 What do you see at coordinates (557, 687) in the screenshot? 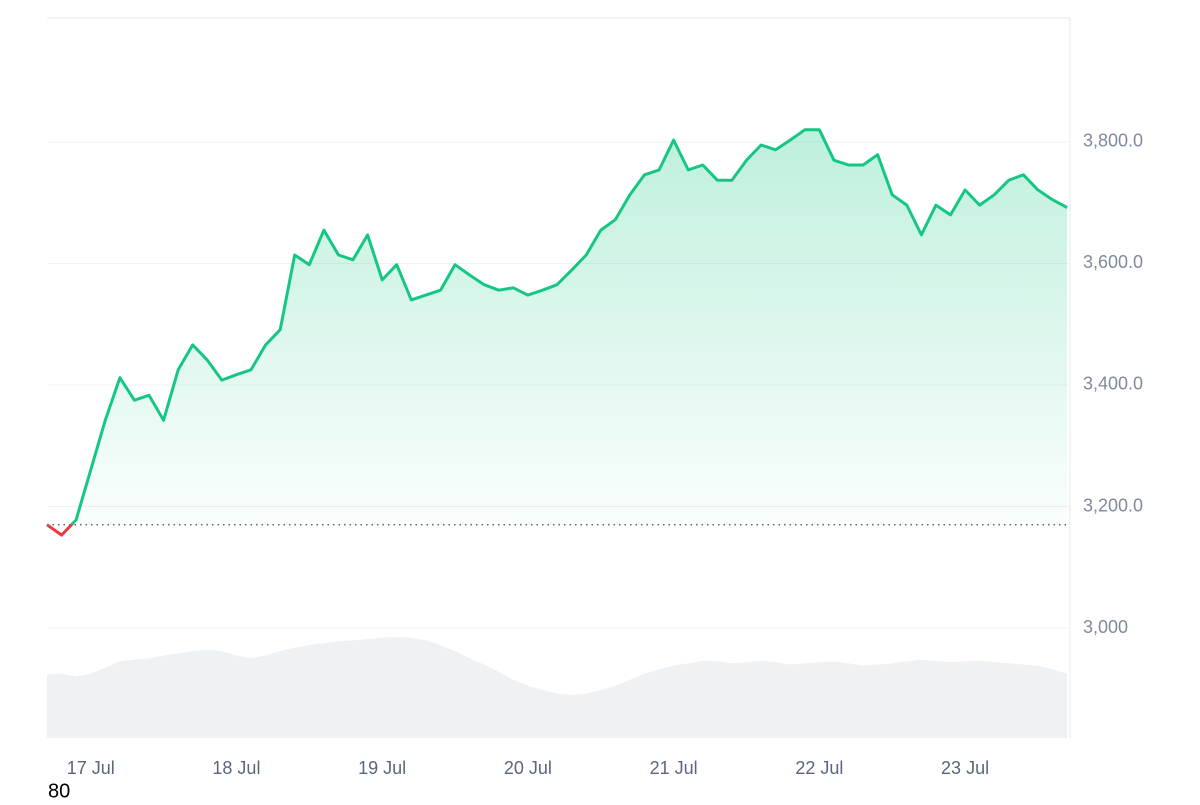
I see `volume-area` at bounding box center [557, 687].